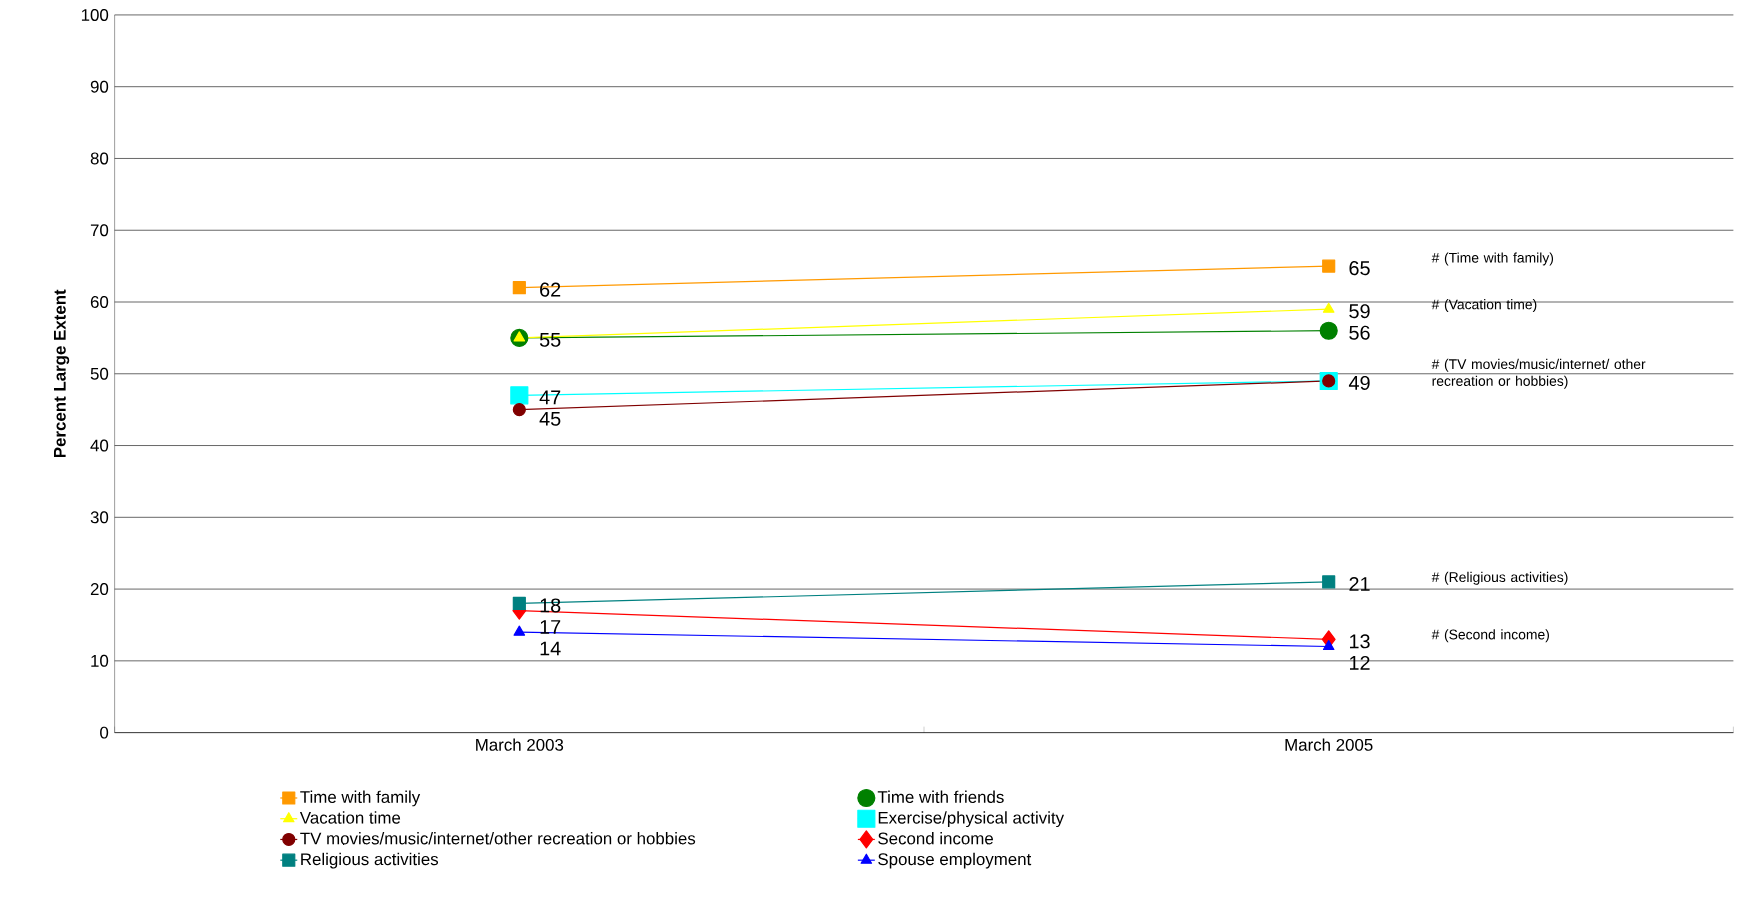 Image resolution: width=1739 pixels, height=903 pixels. I want to click on legend-label: Second income, so click(935, 838).